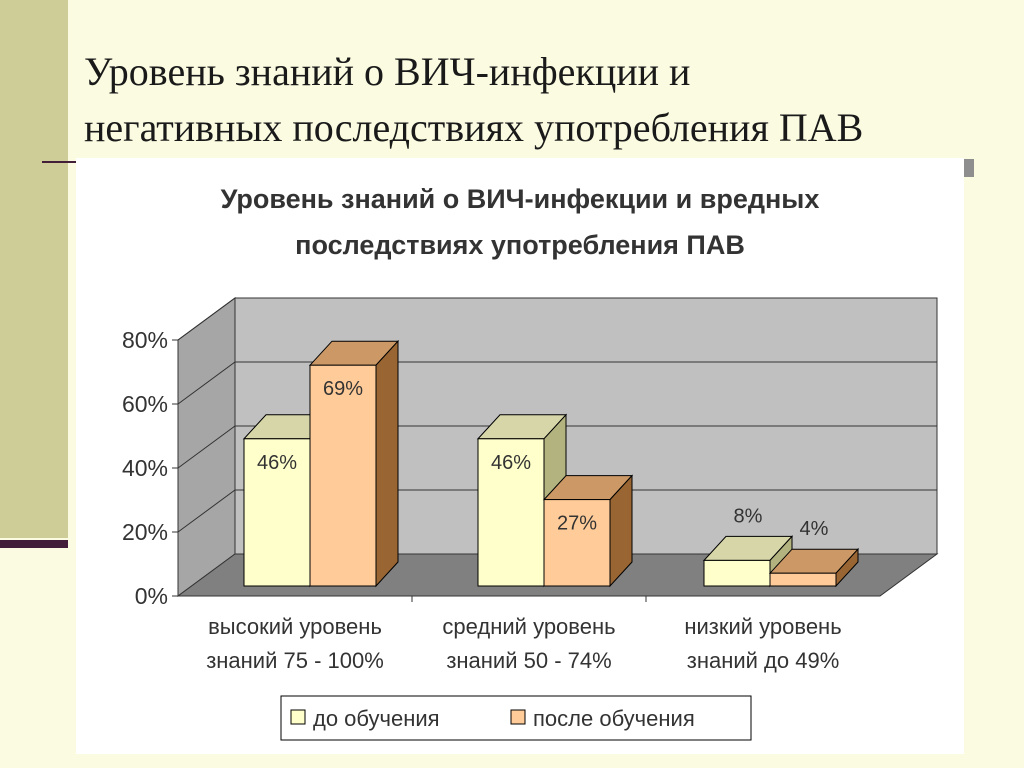 This screenshot has height=768, width=1024. What do you see at coordinates (34, 269) in the screenshot?
I see `left-decor-band` at bounding box center [34, 269].